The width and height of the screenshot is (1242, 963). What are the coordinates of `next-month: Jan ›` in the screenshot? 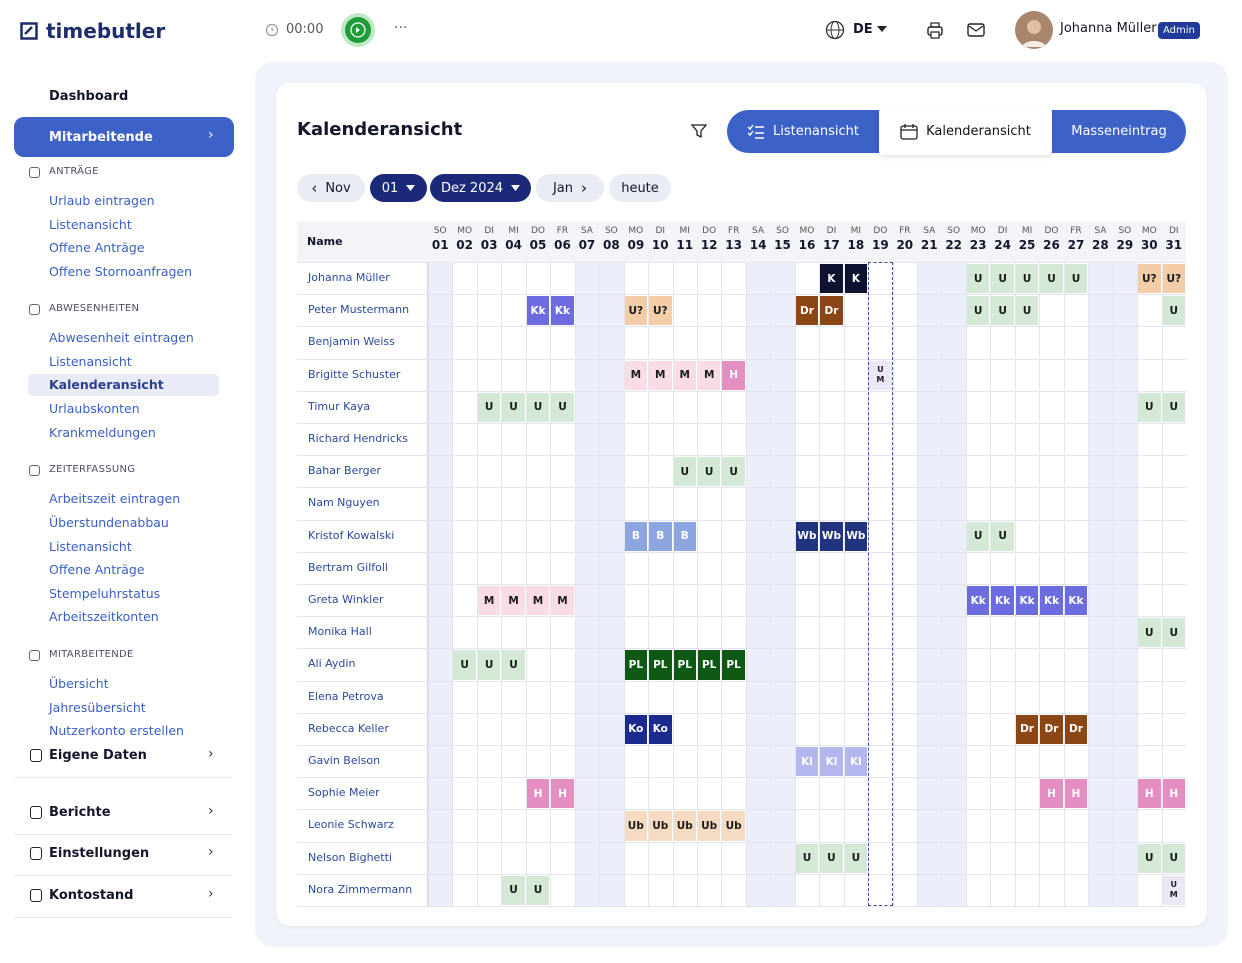 It's located at (570, 188).